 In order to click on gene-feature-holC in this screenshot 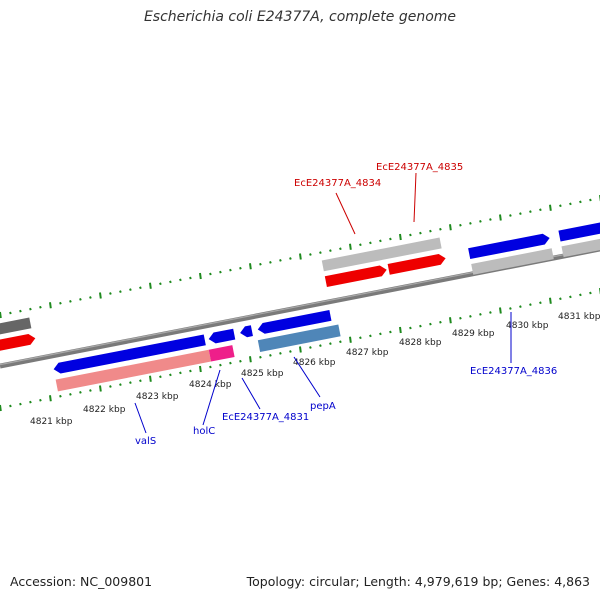, I will do `click(222, 336)`.